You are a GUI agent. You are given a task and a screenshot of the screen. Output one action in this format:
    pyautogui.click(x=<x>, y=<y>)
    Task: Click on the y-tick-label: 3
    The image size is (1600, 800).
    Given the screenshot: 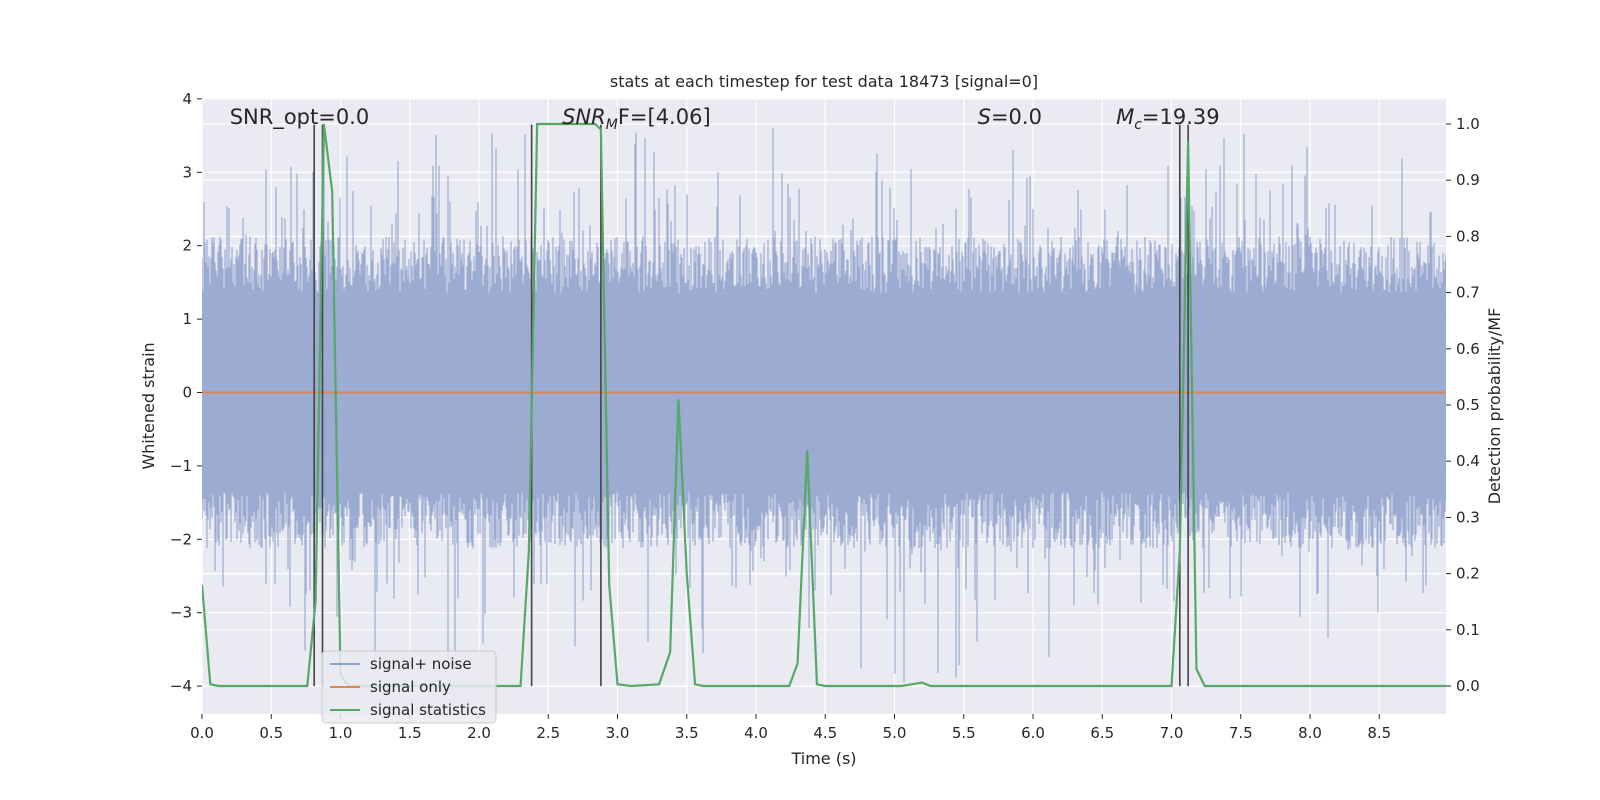 What is the action you would take?
    pyautogui.click(x=187, y=172)
    